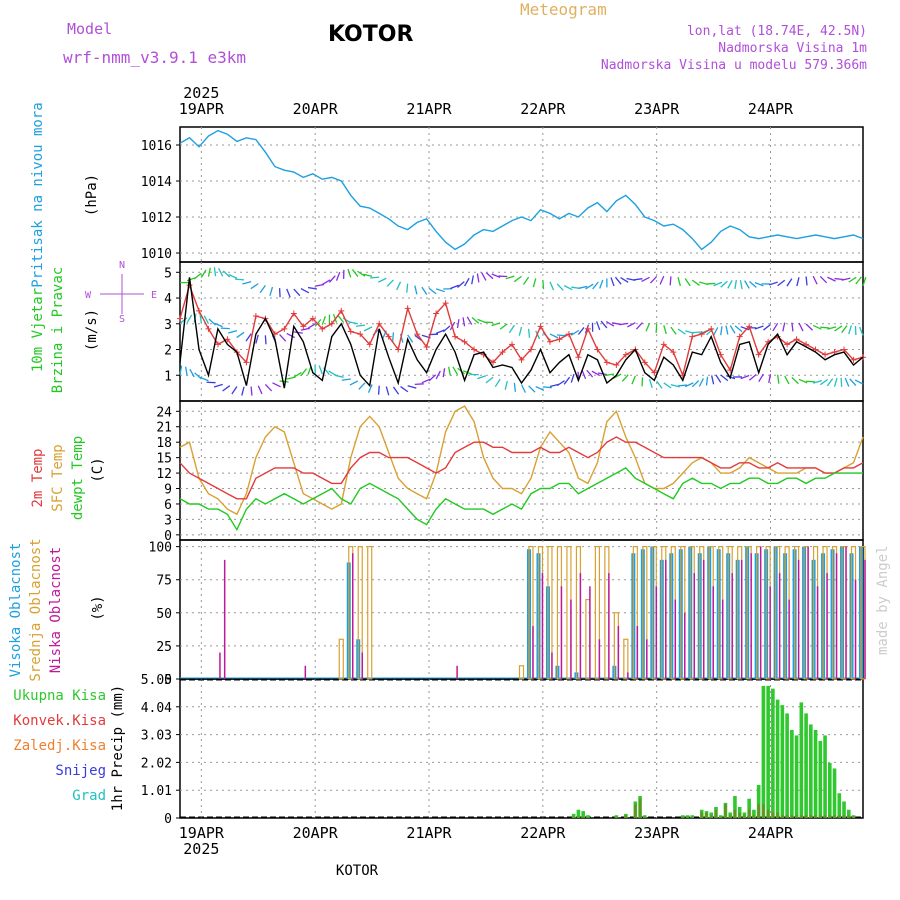 This screenshot has height=900, width=900. What do you see at coordinates (59, 721) in the screenshot?
I see `precip-legend-item: Konvek.Kisa` at bounding box center [59, 721].